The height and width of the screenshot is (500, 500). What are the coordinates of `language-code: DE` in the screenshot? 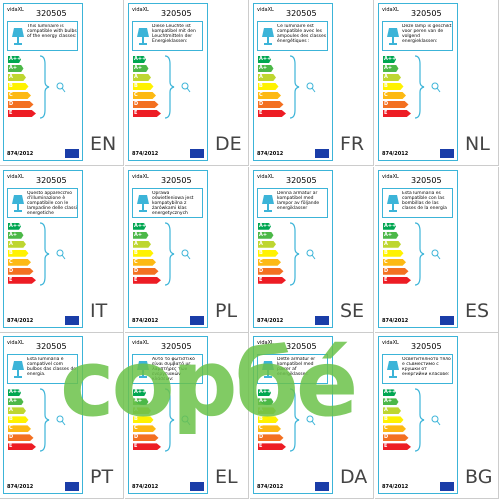 It's located at (228, 144).